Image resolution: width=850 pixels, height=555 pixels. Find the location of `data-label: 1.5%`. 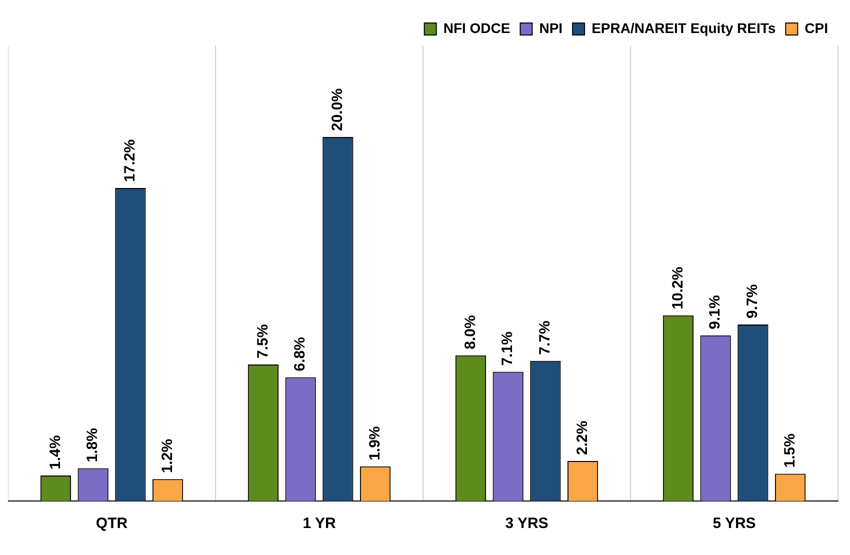

data-label: 1.5% is located at coordinates (789, 450).